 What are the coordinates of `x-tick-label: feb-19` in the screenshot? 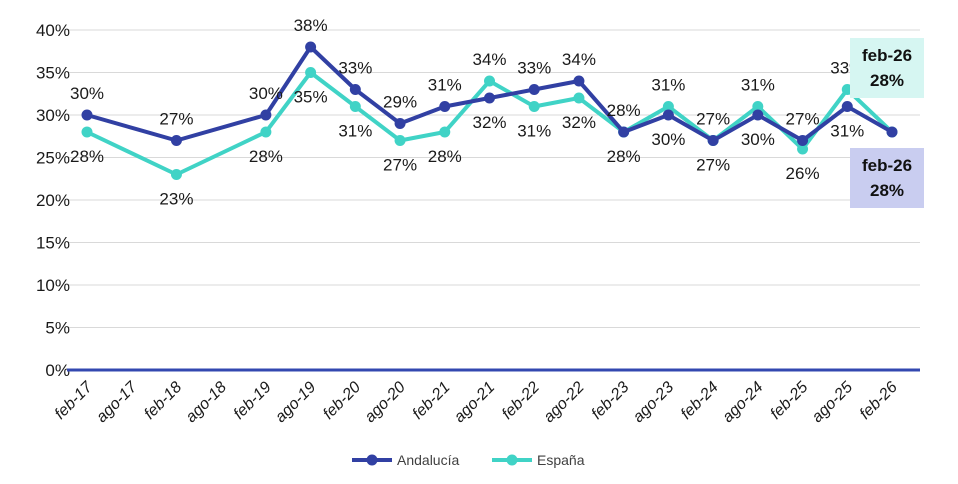 It's located at (253, 401).